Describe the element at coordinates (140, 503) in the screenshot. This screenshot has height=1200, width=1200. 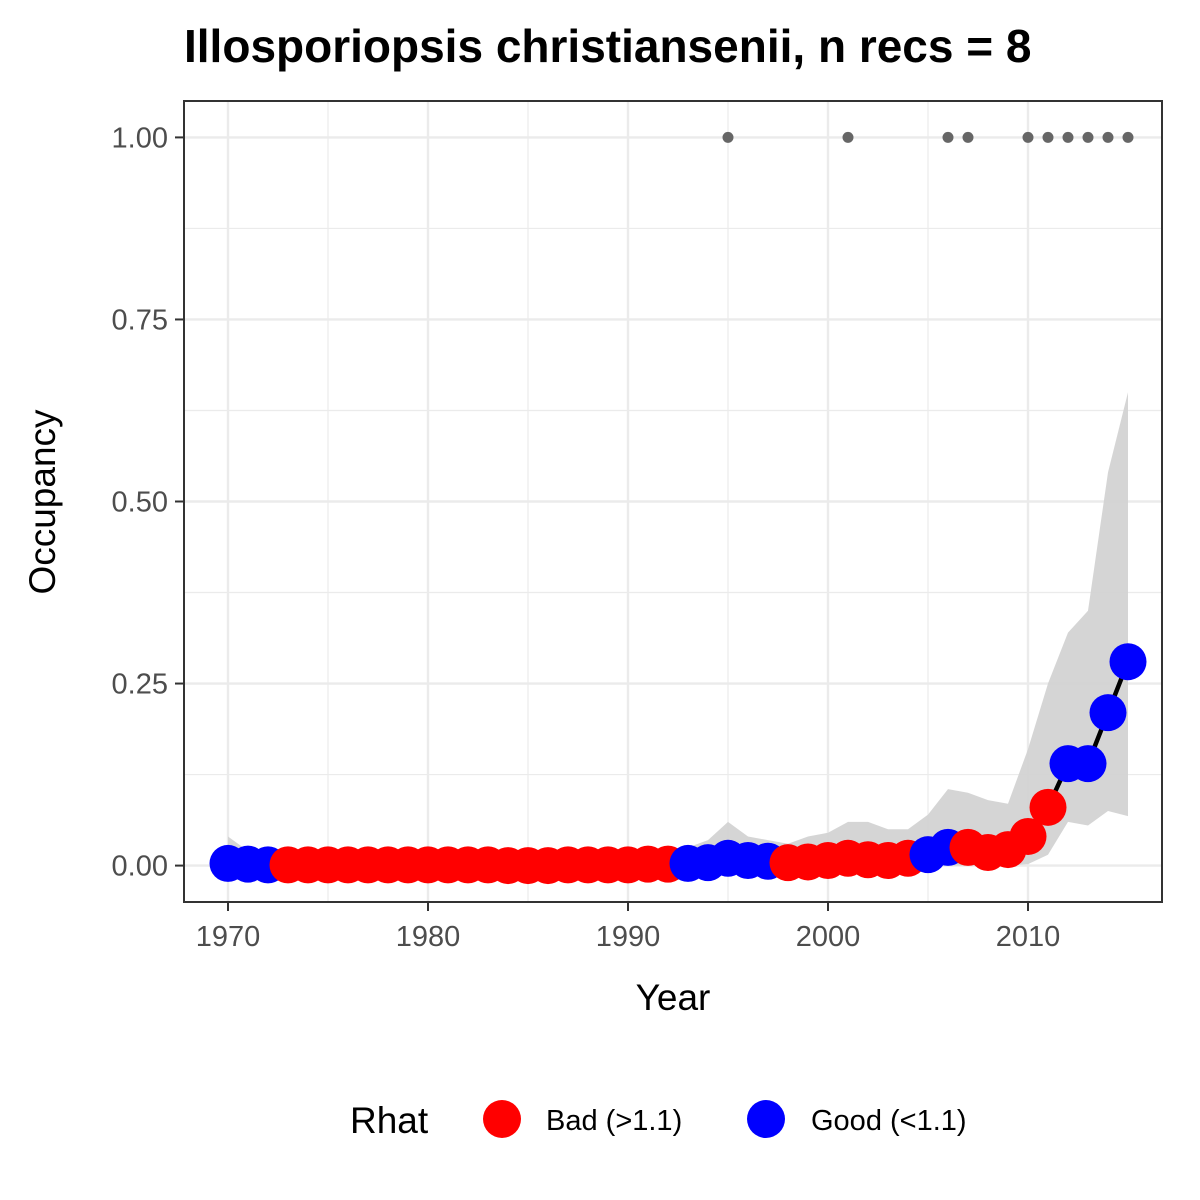
I see `y-tick-label: 0.50` at that location.